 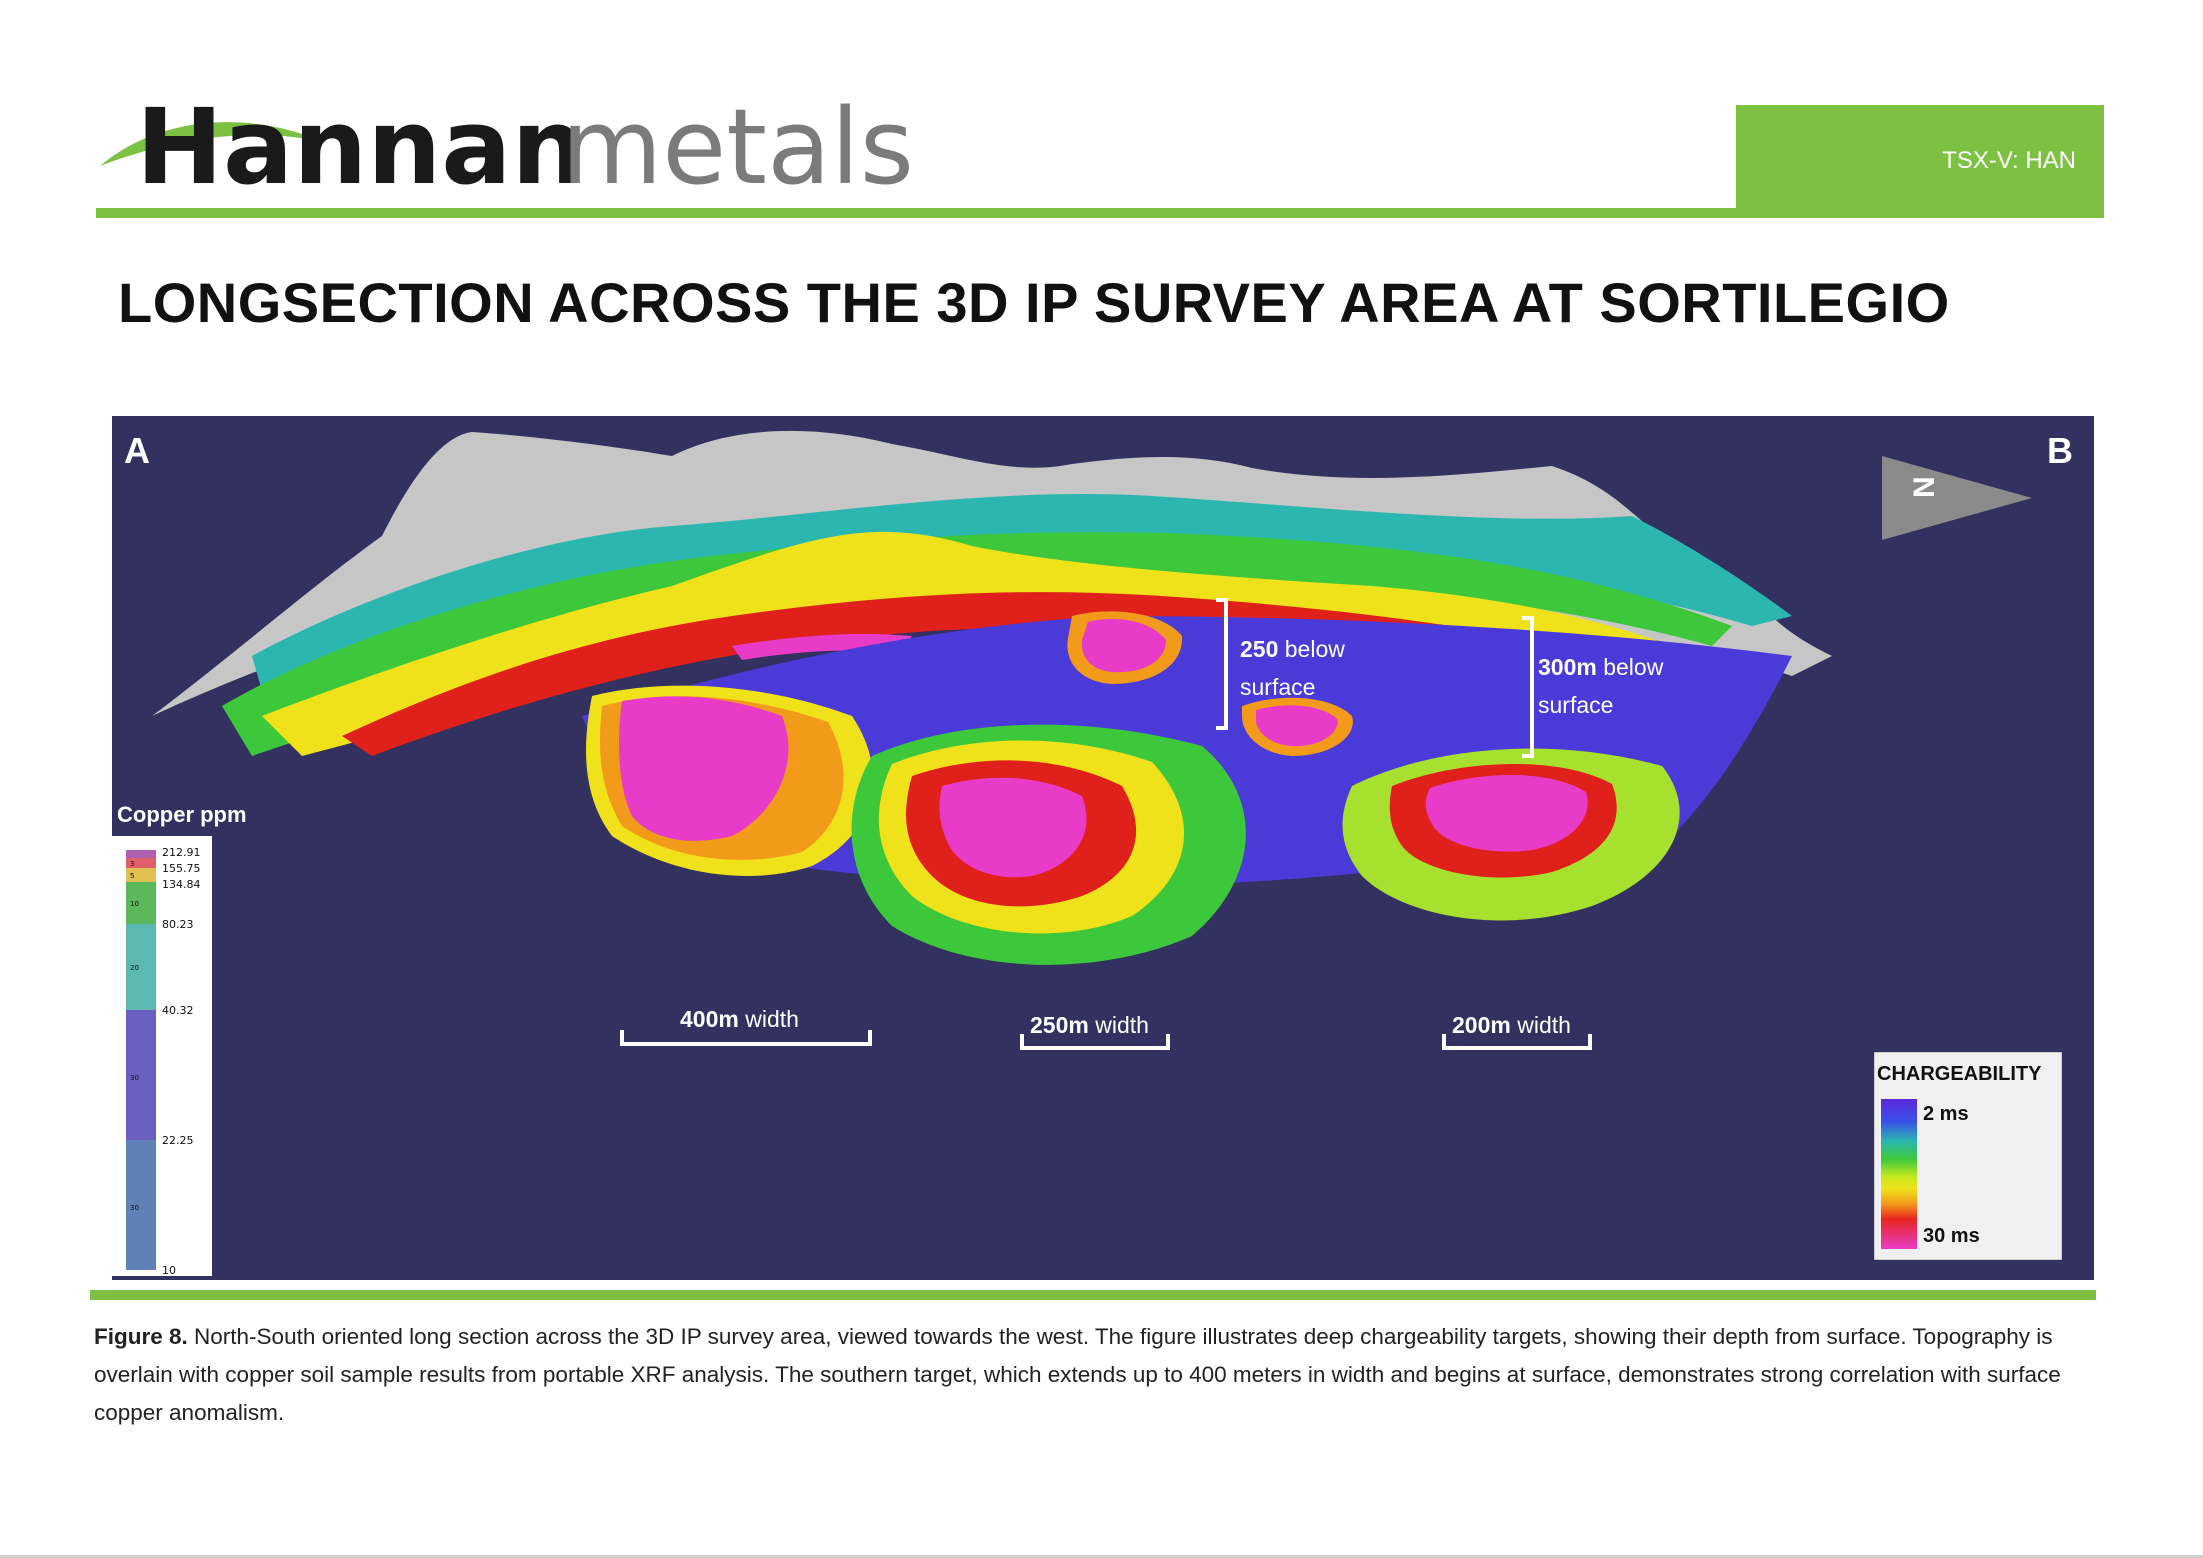 I want to click on north-label: N, so click(x=1924, y=487).